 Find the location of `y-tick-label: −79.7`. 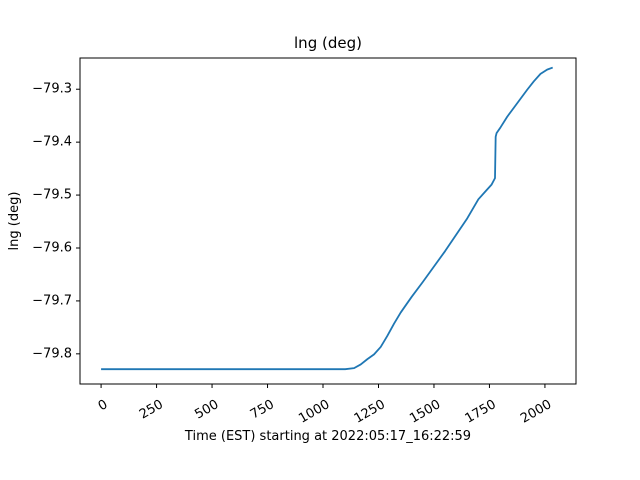

y-tick-label: −79.7 is located at coordinates (52, 300).